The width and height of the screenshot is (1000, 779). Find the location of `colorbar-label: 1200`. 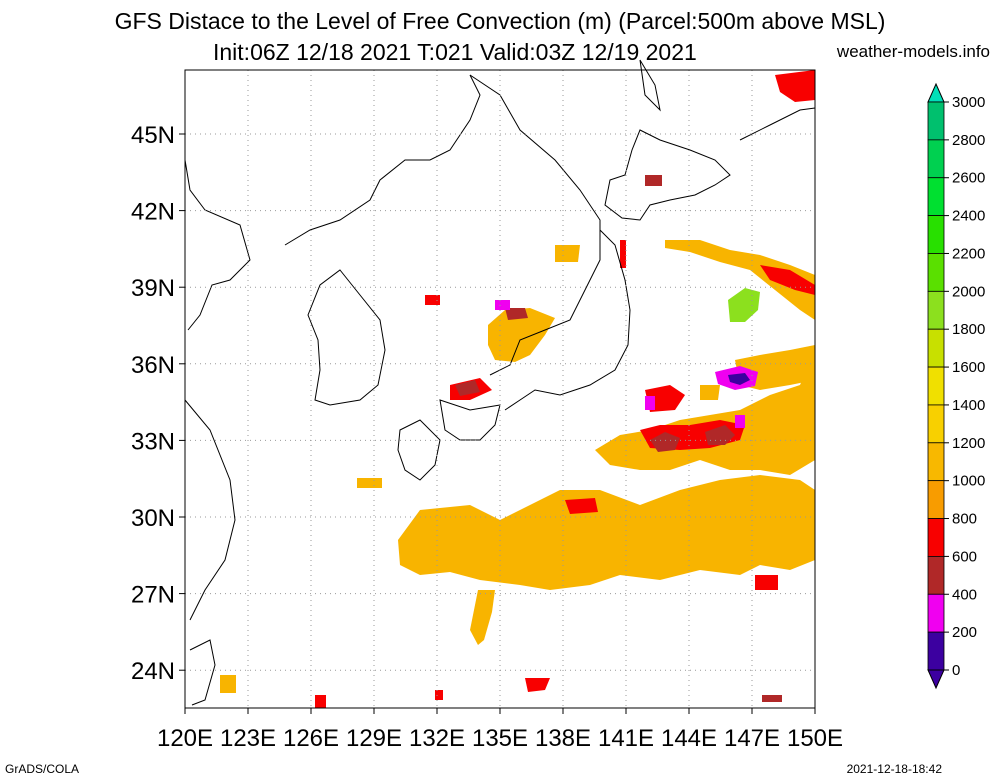

colorbar-label: 1200 is located at coordinates (968, 443).